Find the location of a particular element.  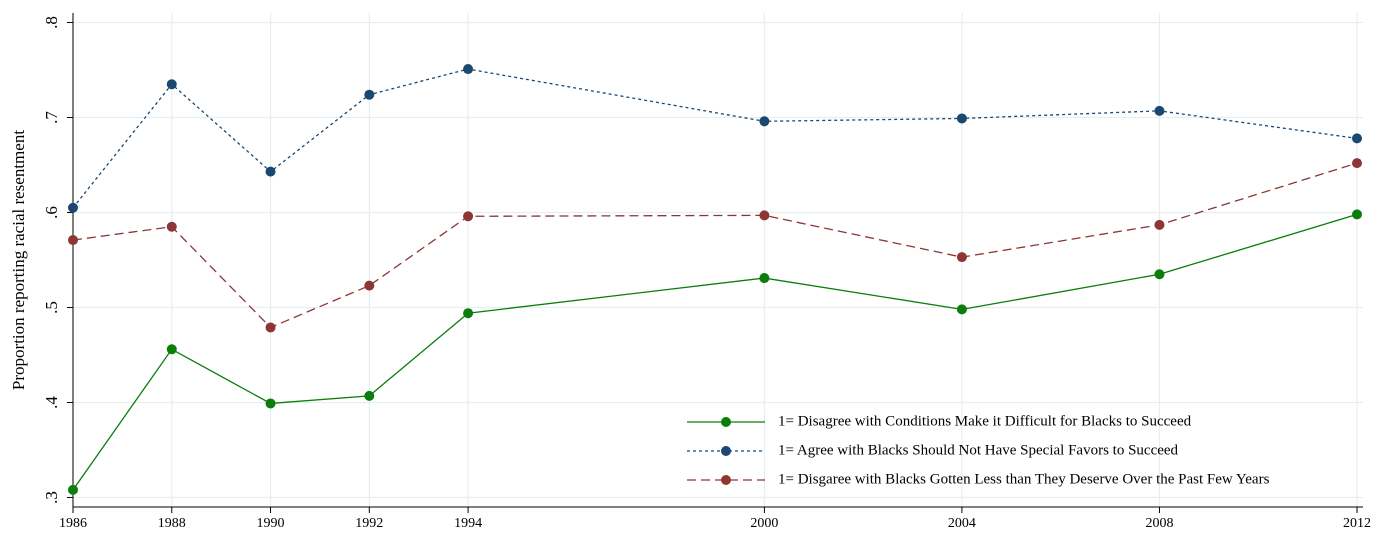

y-tick-label: .6 is located at coordinates (51, 212).